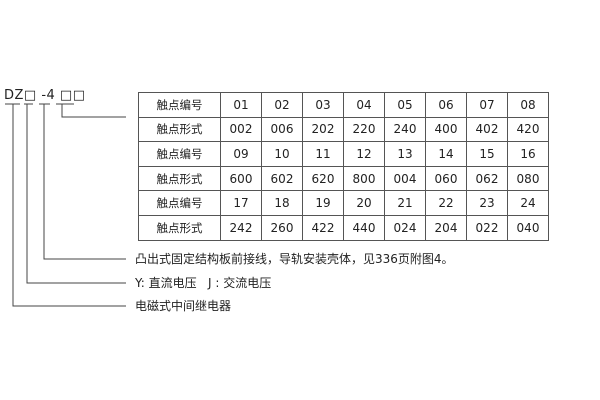 The height and width of the screenshot is (400, 600). What do you see at coordinates (487, 105) in the screenshot?
I see `table-cell: 07` at bounding box center [487, 105].